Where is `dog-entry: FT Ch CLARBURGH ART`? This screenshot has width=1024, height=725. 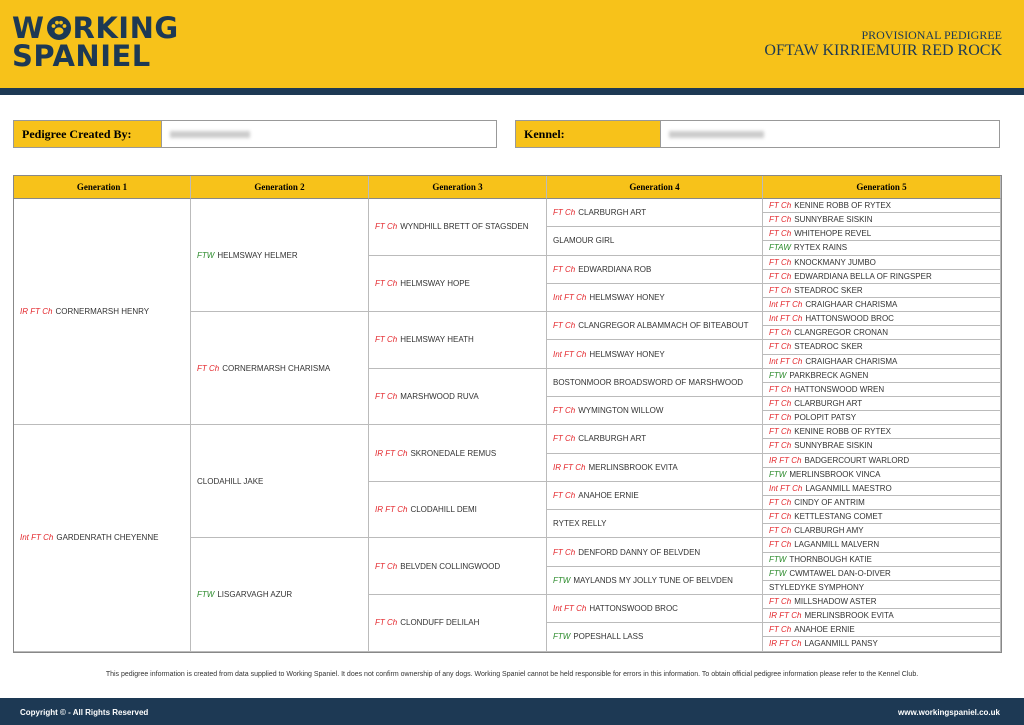
dog-entry: FT Ch CLARBURGH ART is located at coordinates (599, 212).